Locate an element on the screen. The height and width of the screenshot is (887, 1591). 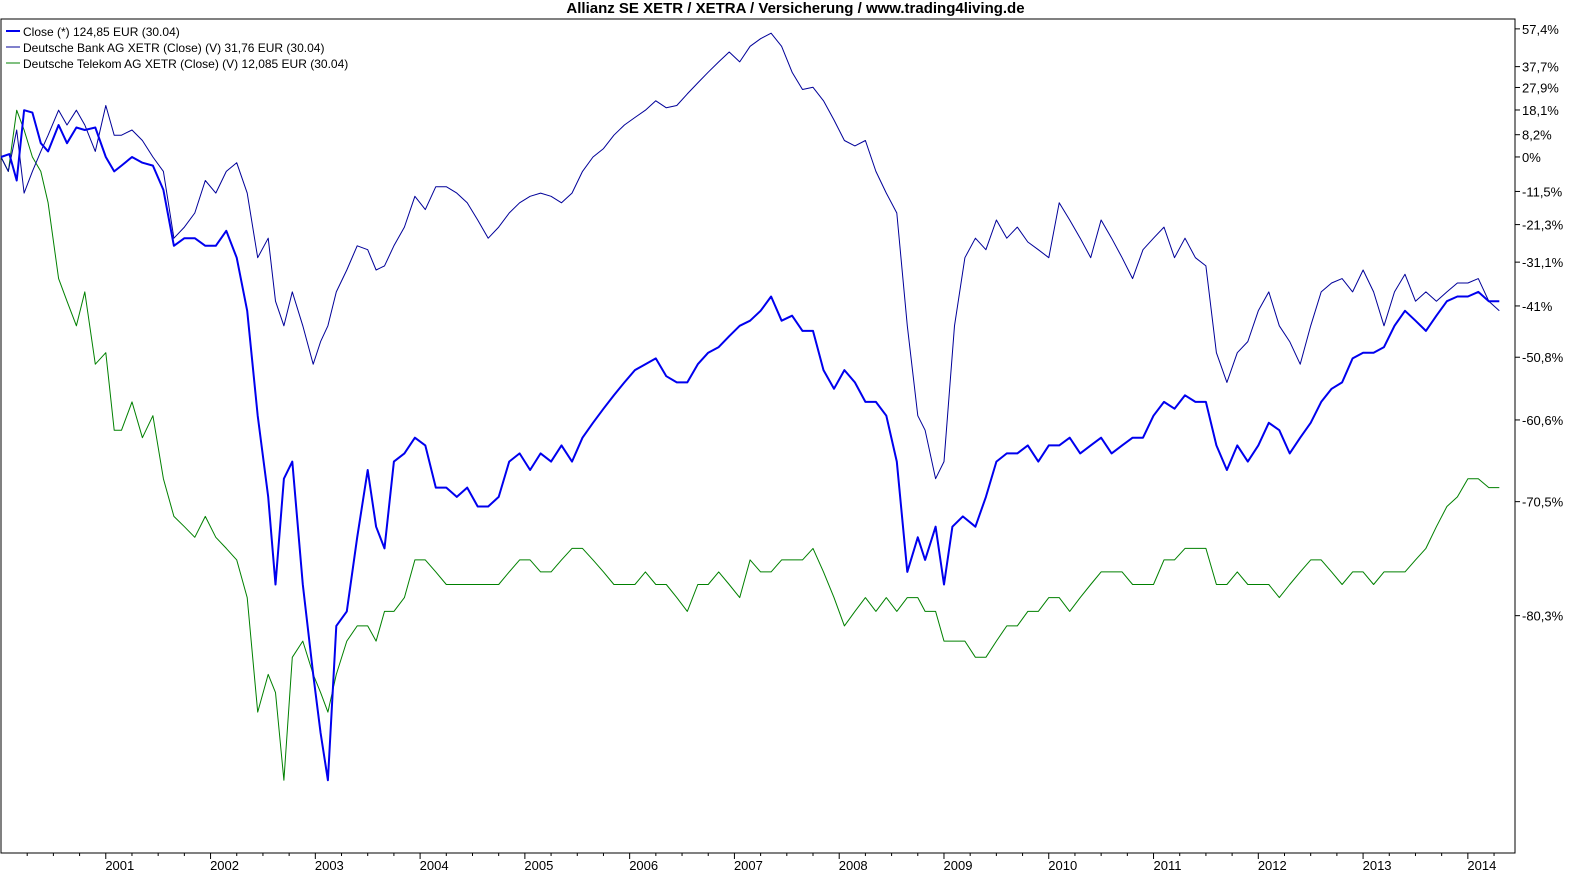
y-tick-label: -60,6% is located at coordinates (1543, 420).